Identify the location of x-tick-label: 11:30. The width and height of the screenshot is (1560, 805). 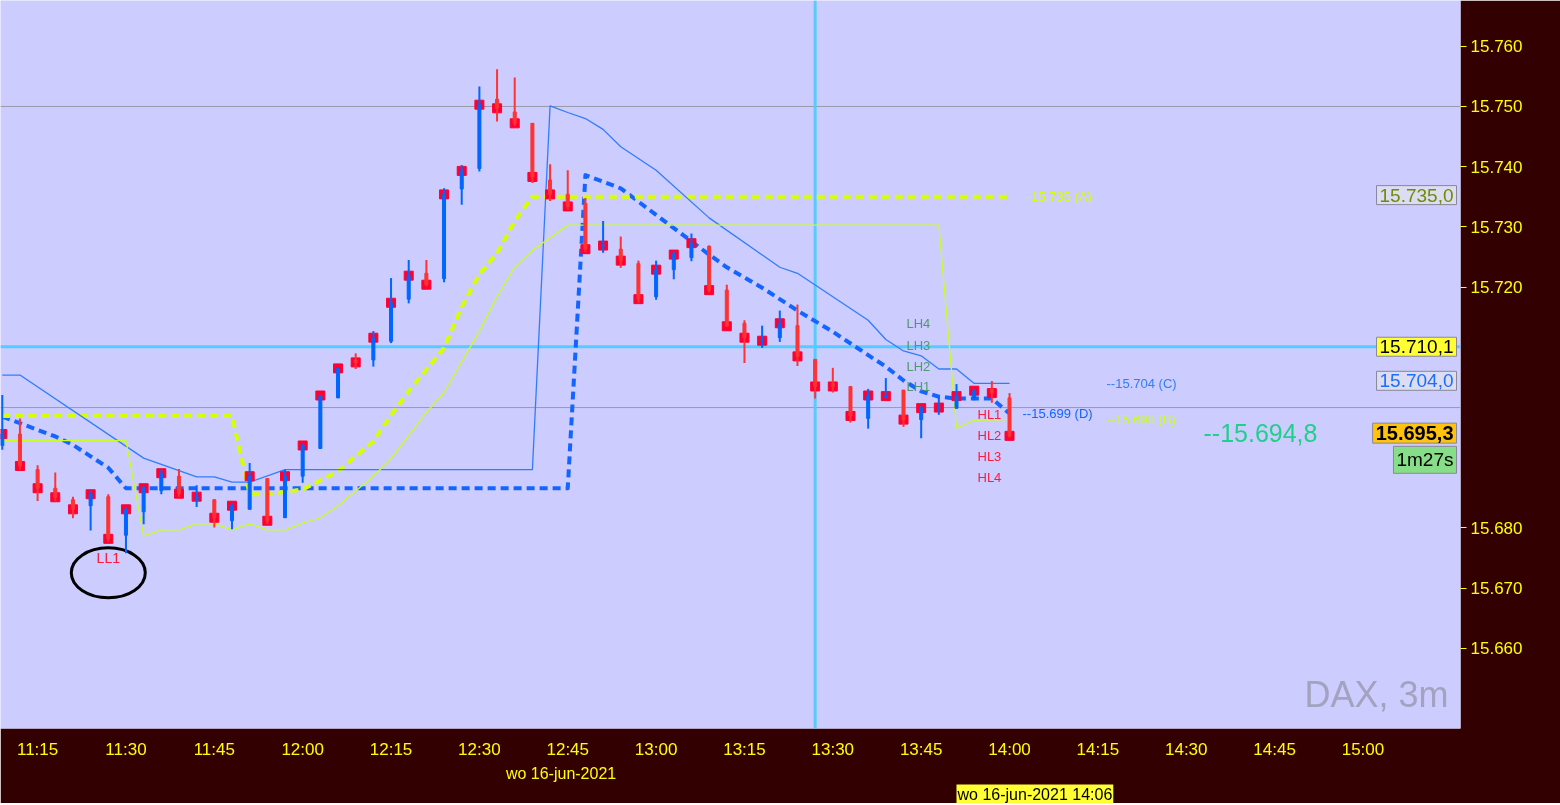
(126, 749).